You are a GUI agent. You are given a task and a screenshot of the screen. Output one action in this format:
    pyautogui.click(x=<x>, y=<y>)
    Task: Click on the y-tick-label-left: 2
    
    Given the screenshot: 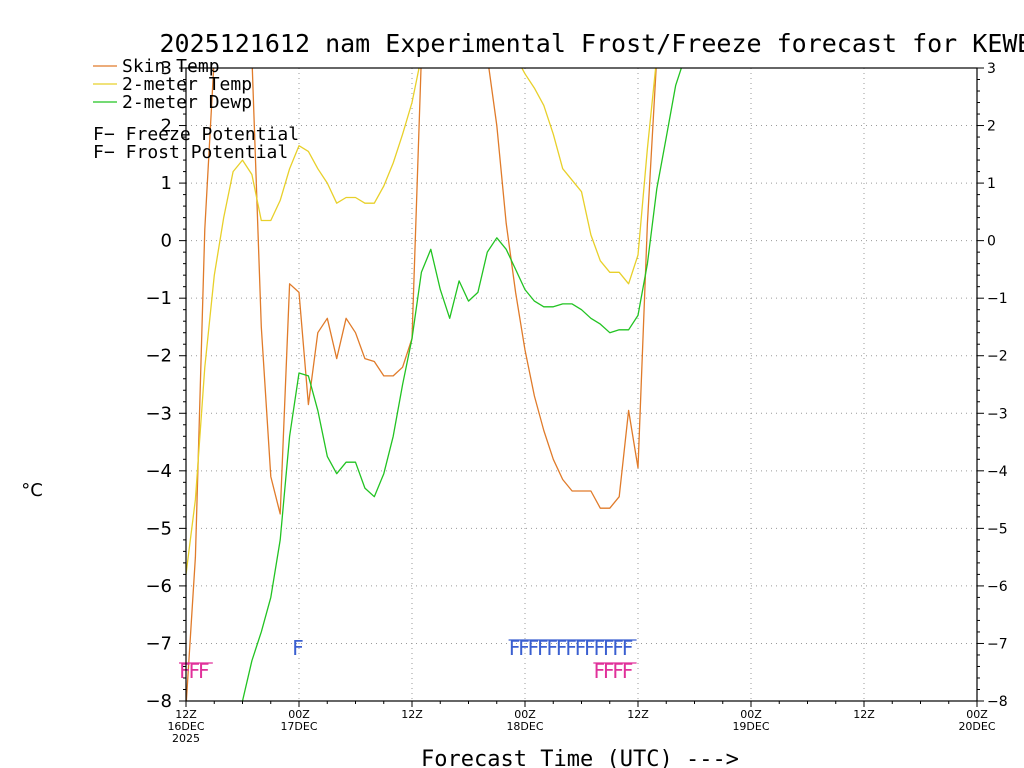 What is the action you would take?
    pyautogui.click(x=166, y=126)
    